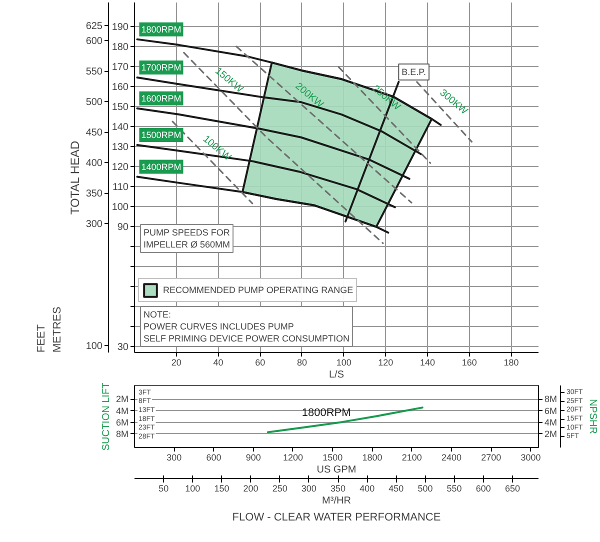 The height and width of the screenshot is (542, 600). What do you see at coordinates (336, 375) in the screenshot?
I see `x-axis-title: L/S` at bounding box center [336, 375].